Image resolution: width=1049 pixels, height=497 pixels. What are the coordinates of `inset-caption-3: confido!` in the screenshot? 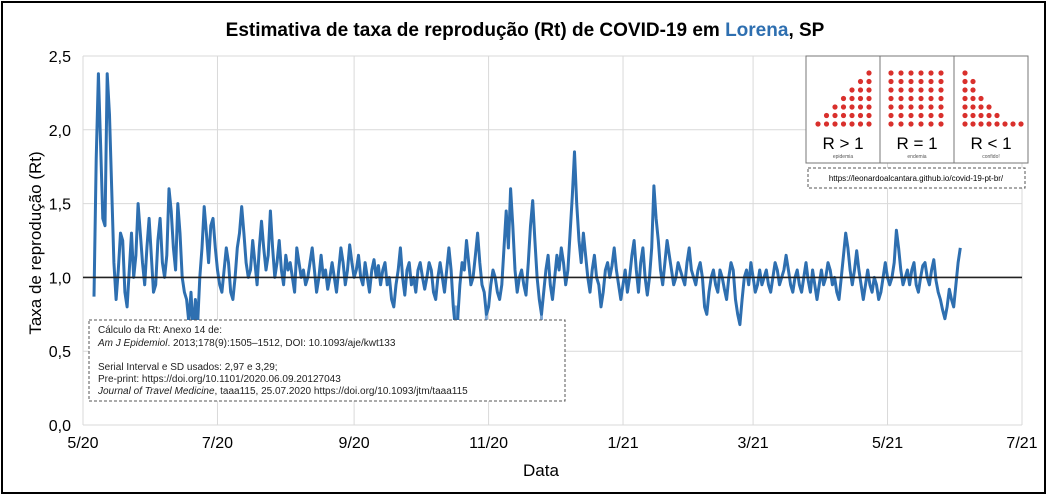 It's located at (991, 157).